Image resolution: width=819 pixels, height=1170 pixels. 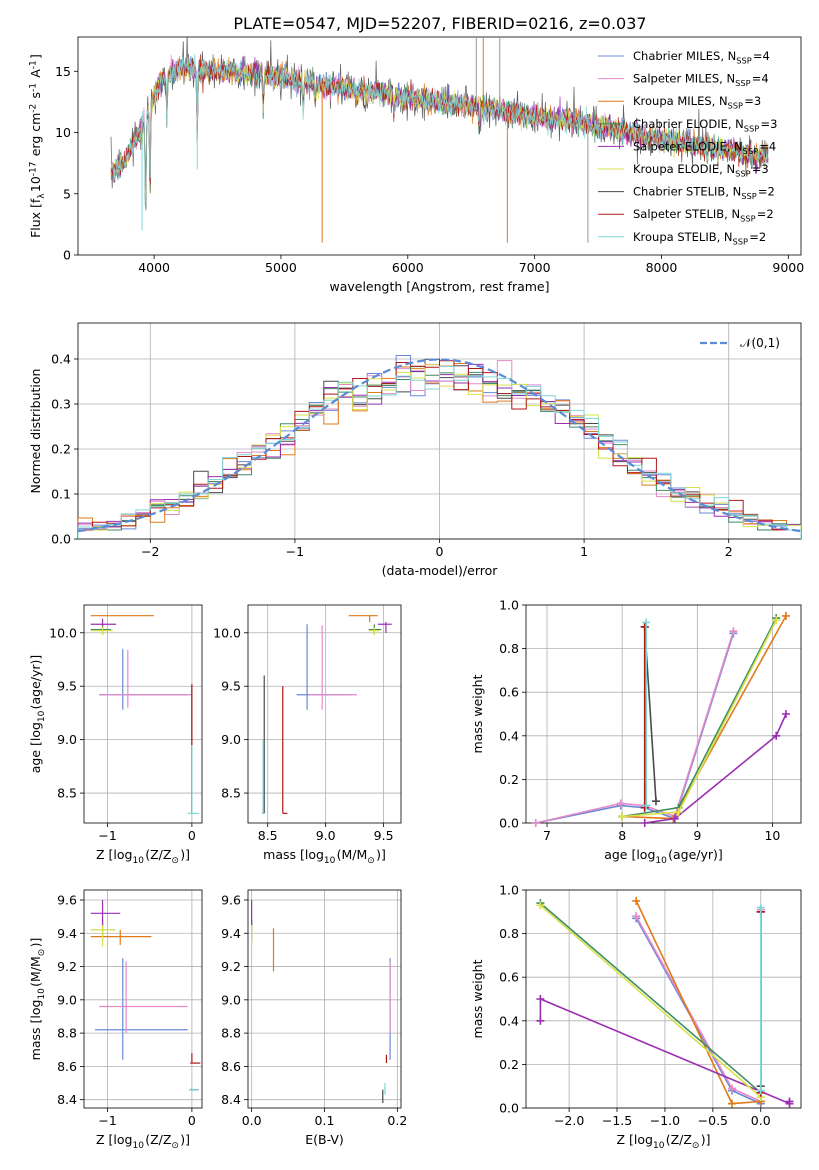 I want to click on normal-curve, so click(x=439, y=445).